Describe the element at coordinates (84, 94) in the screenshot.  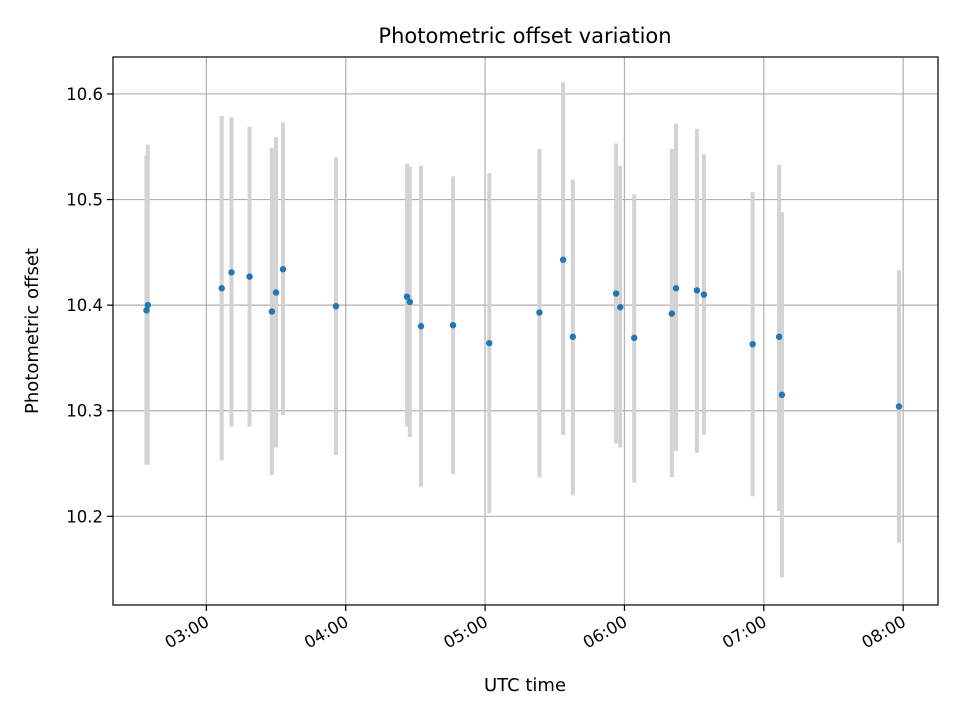
I see `y-tick-label: 10.6` at that location.